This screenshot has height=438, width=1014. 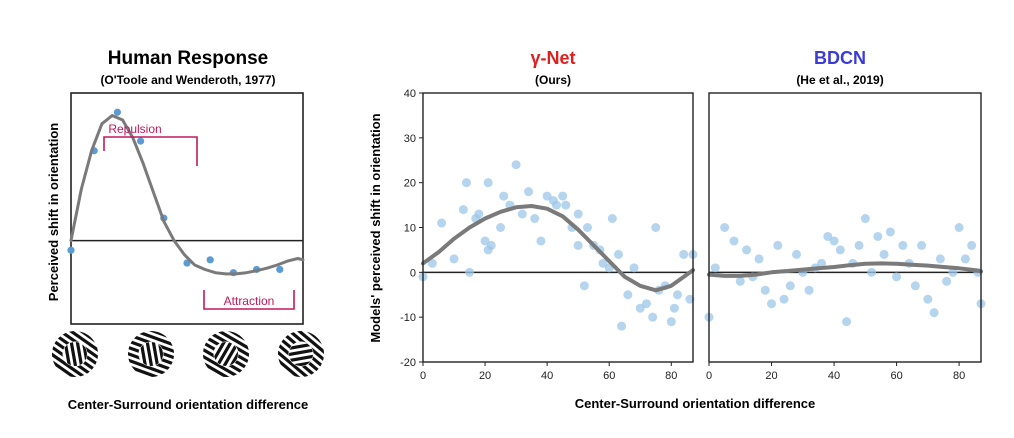 I want to click on human-xlabel: Center-Surround orientation difference, so click(x=188, y=404).